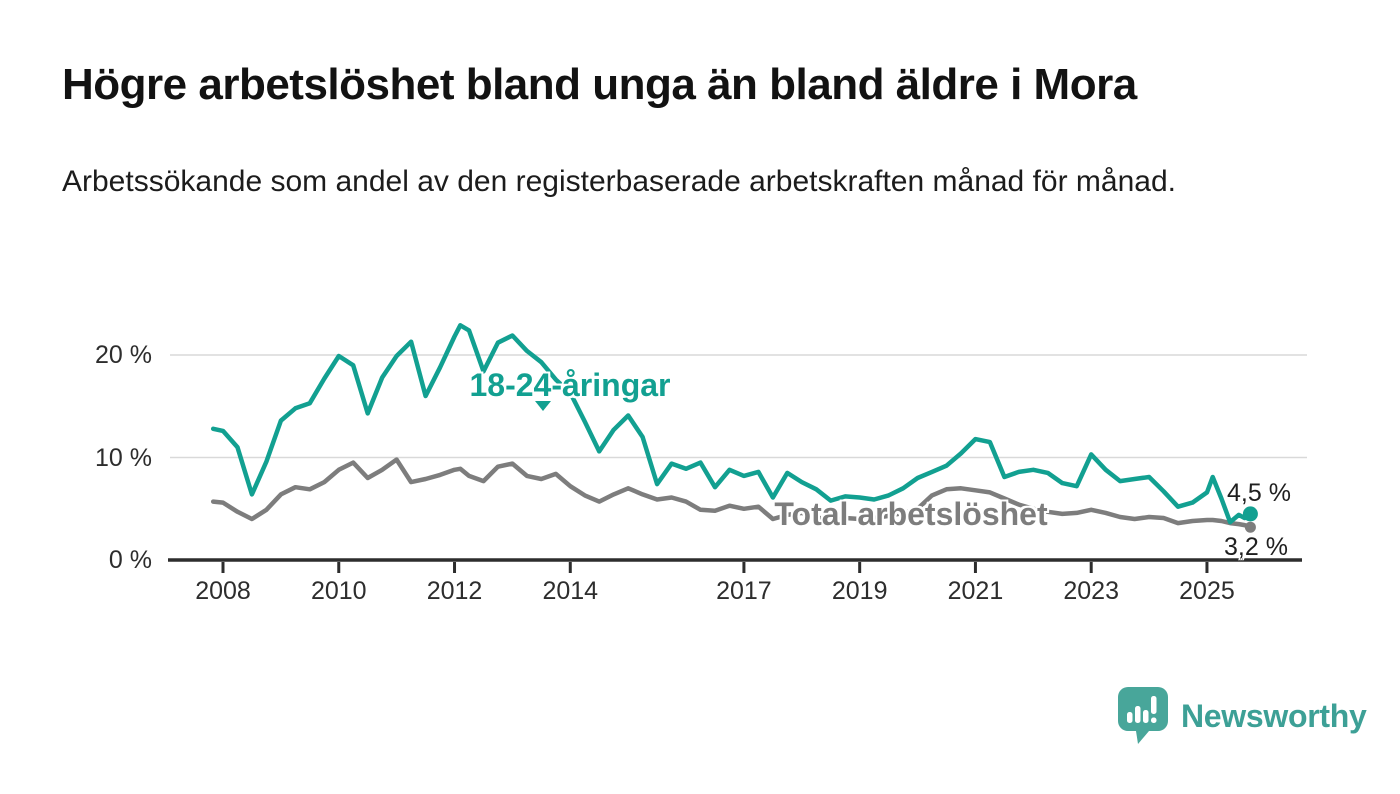 Image resolution: width=1400 pixels, height=794 pixels. Describe the element at coordinates (223, 591) in the screenshot. I see `x-tick-label: 2008` at that location.